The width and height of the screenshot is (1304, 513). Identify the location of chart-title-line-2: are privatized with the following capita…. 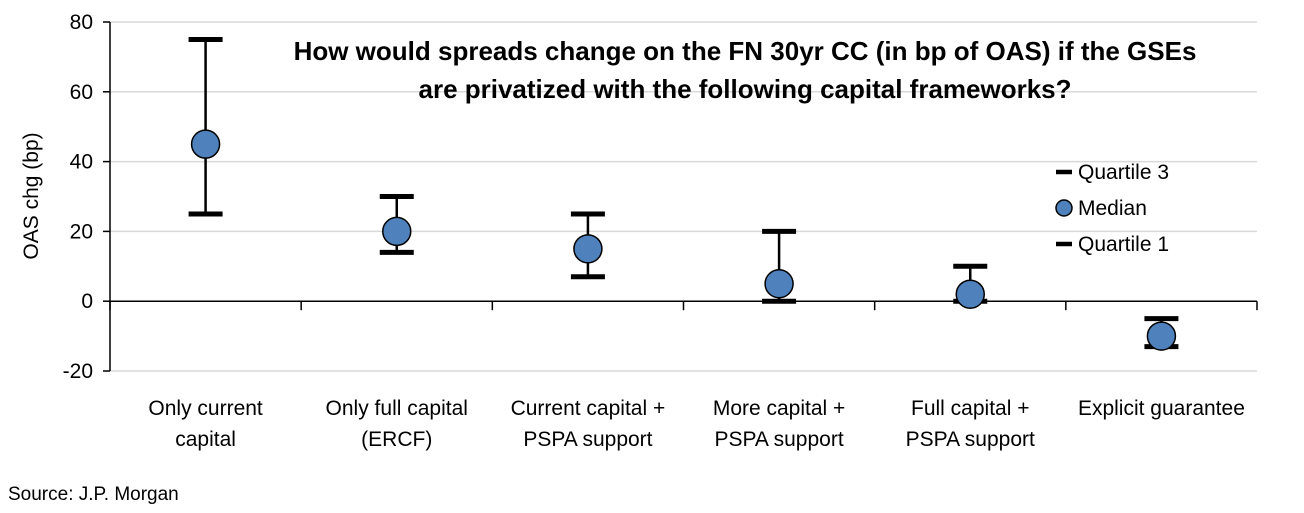
(744, 89).